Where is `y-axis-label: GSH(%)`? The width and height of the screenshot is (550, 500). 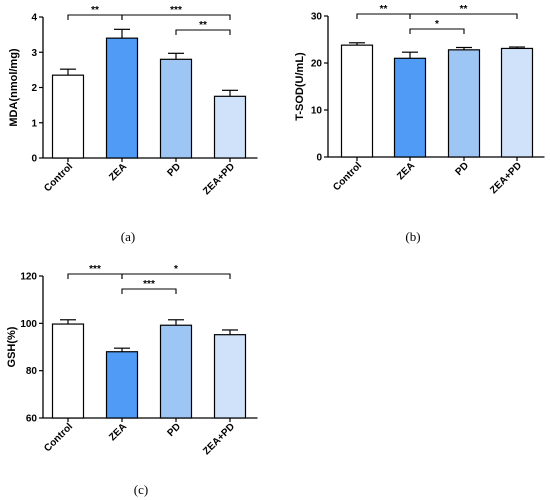
y-axis-label: GSH(%) is located at coordinates (12, 346).